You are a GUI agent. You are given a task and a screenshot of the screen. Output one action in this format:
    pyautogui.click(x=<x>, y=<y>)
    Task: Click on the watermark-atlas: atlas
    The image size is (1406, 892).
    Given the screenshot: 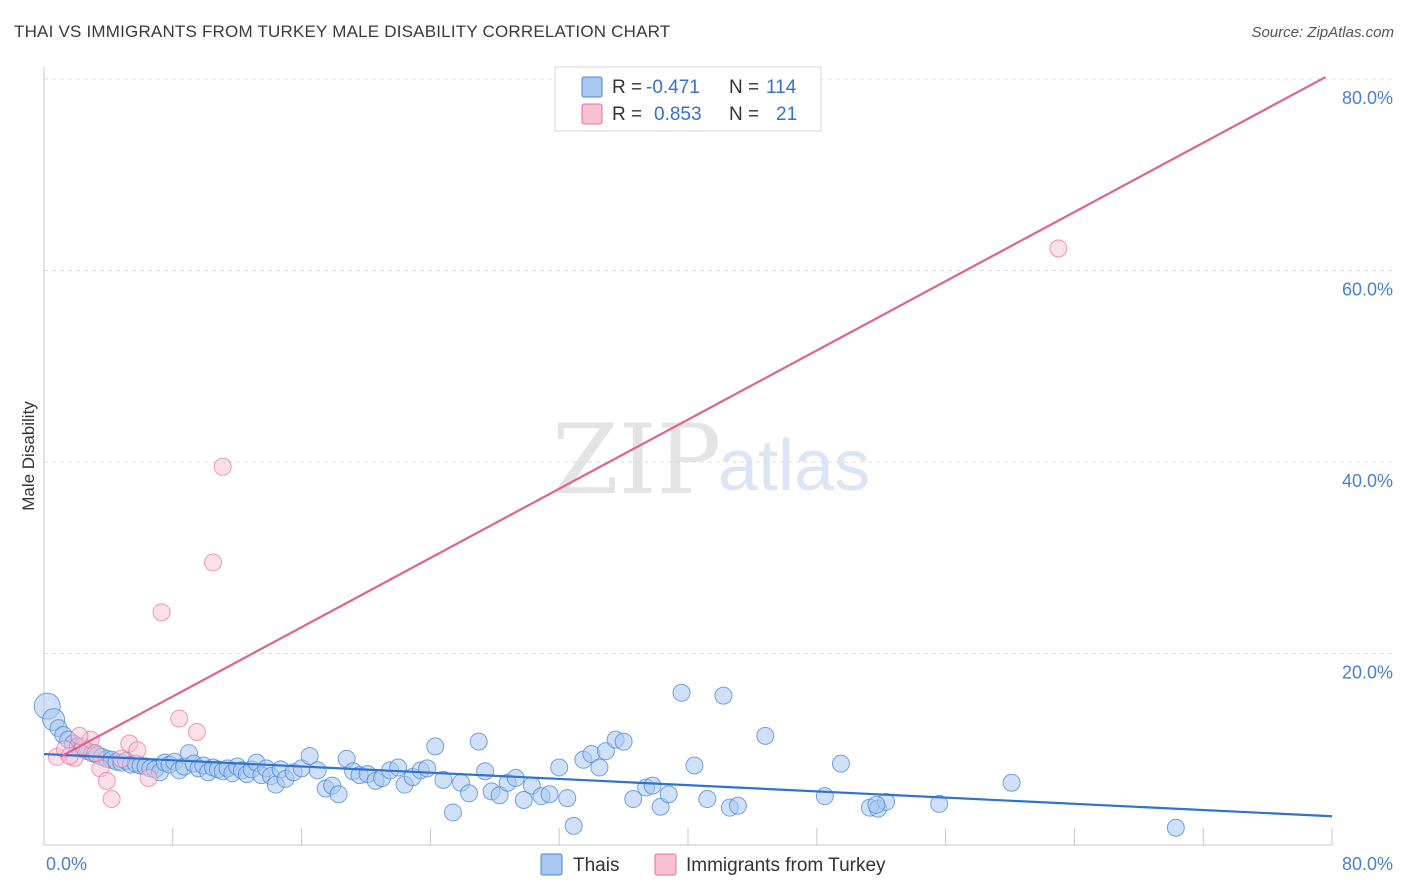 What is the action you would take?
    pyautogui.click(x=794, y=466)
    